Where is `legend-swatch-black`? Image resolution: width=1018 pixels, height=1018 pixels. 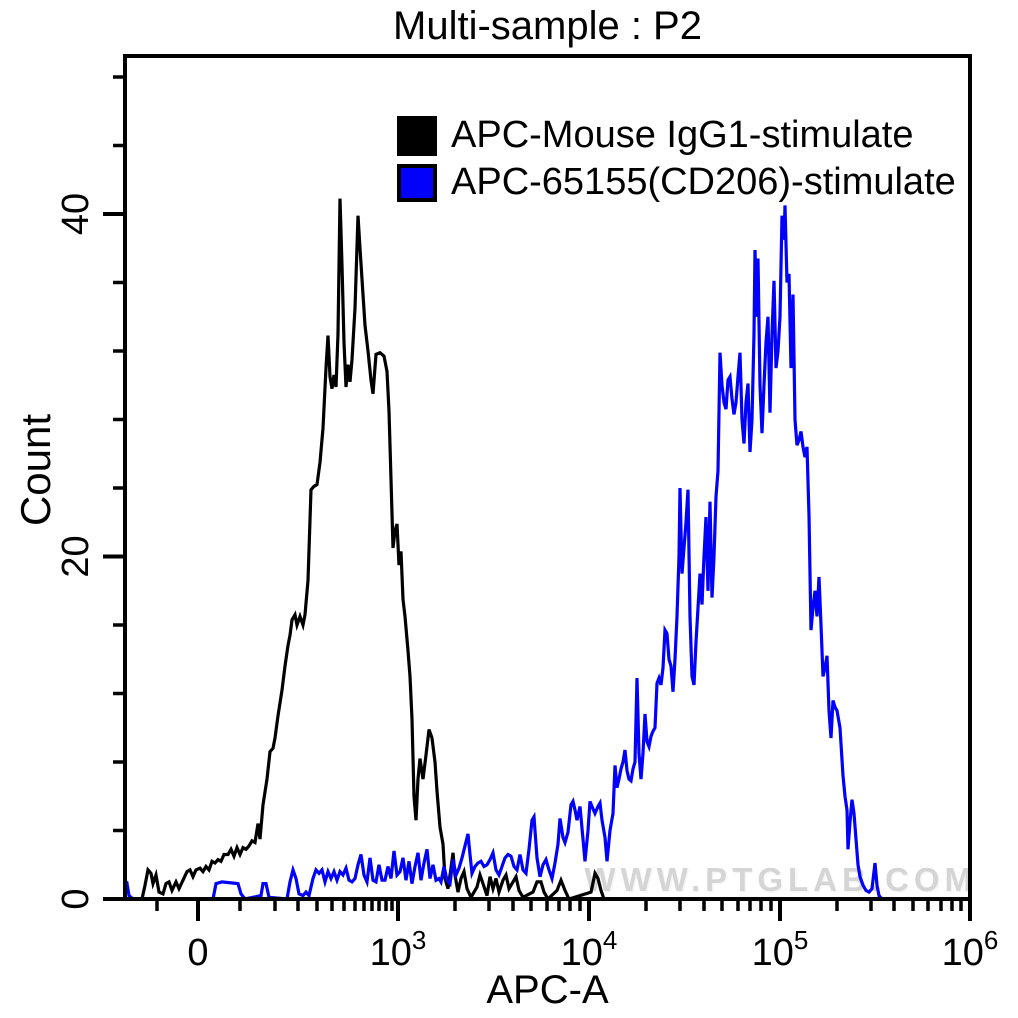 legend-swatch-black is located at coordinates (417, 136).